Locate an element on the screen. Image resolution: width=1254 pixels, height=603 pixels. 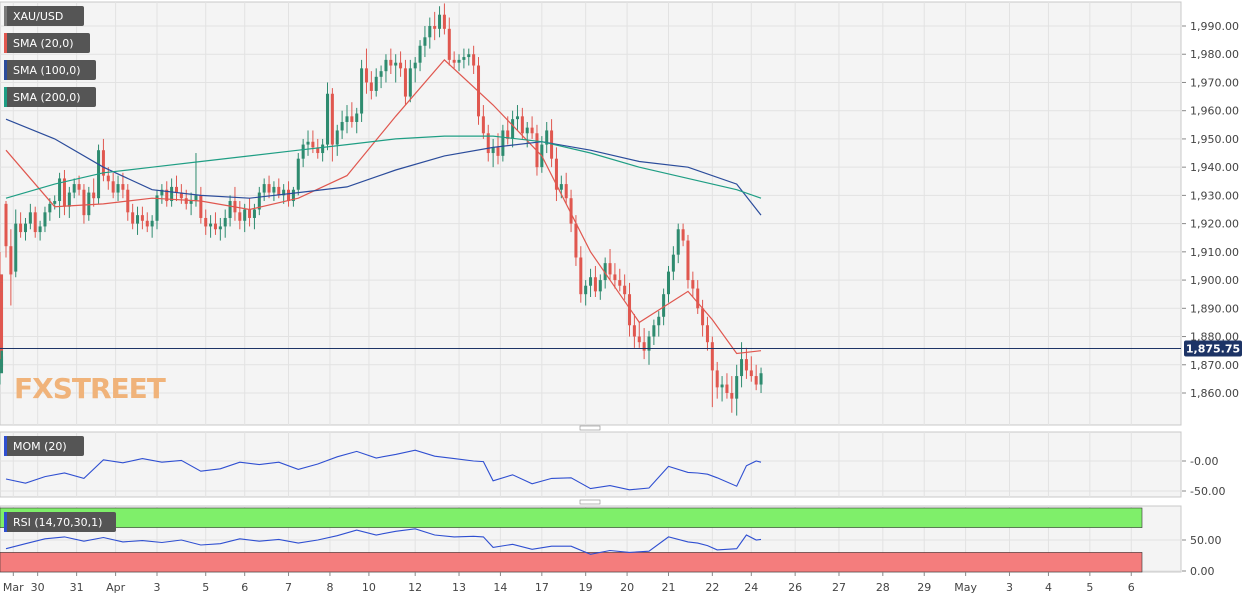
x-tick-label: 29 is located at coordinates (924, 587).